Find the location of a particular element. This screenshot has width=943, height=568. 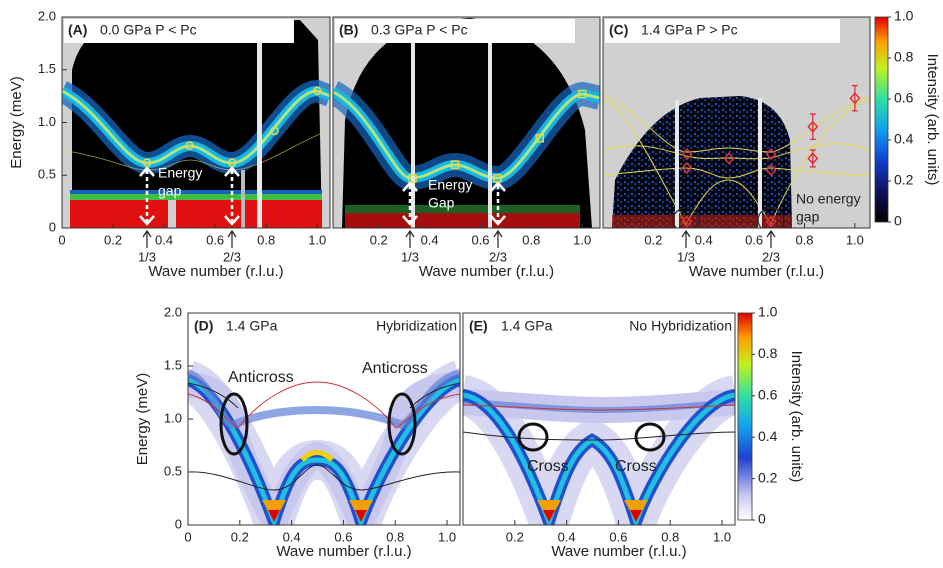

heatmap-c is located at coordinates (736, 122).